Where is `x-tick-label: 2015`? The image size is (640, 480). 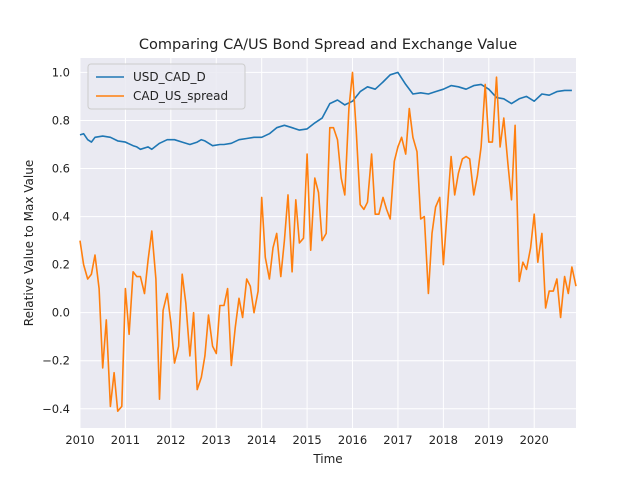
x-tick-label: 2015 is located at coordinates (306, 440).